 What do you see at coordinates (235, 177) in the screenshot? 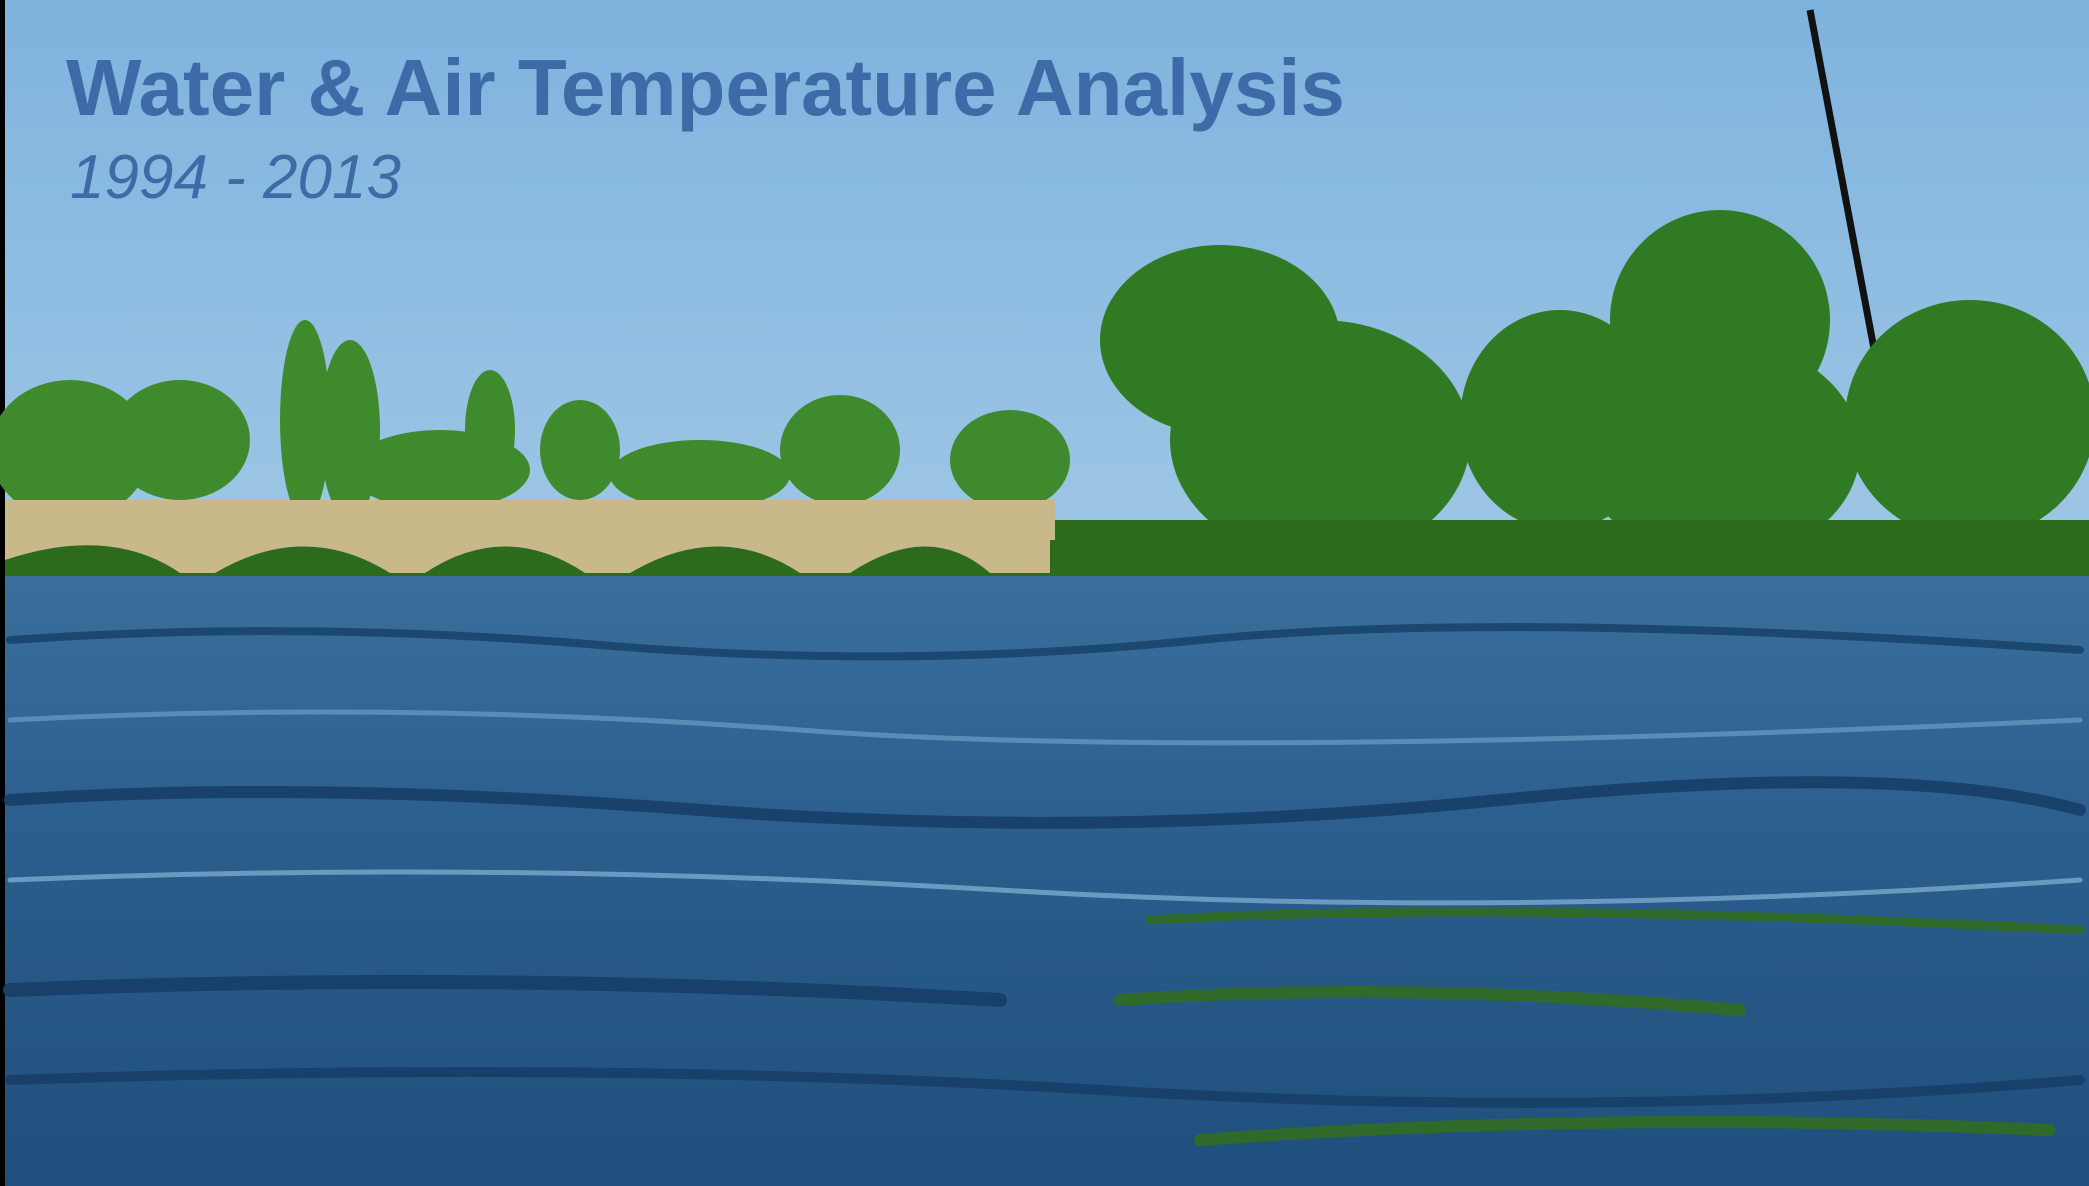
I see `subtitle: 1994 - 2013` at bounding box center [235, 177].